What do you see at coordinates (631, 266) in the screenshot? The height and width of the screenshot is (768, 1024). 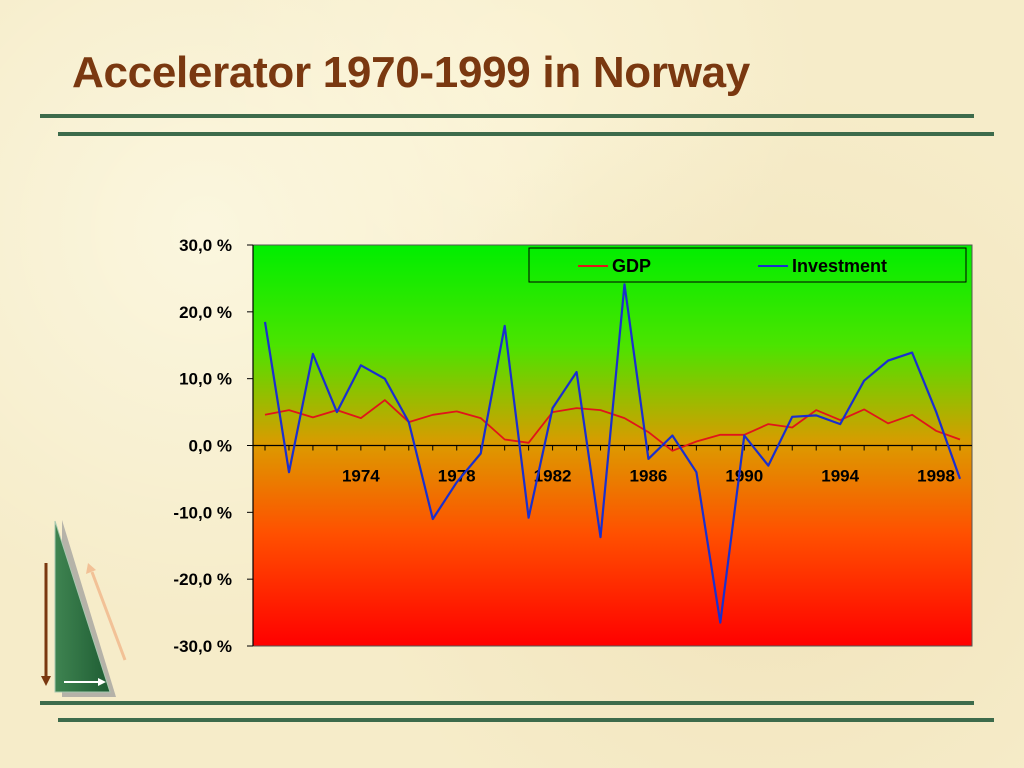 I see `legend-gdp-label: GDP` at bounding box center [631, 266].